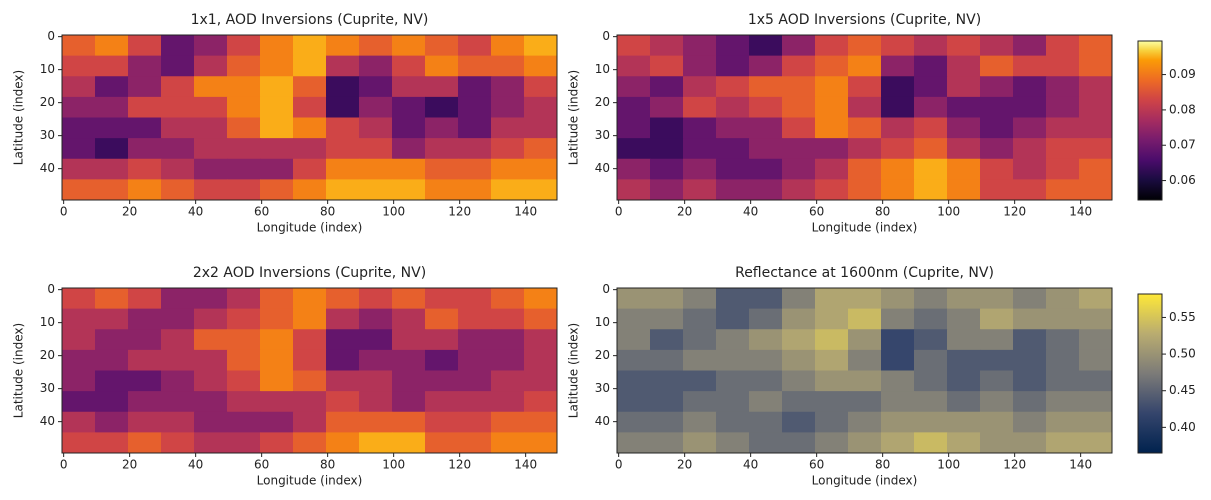 Image resolution: width=1211 pixels, height=500 pixels. What do you see at coordinates (602, 421) in the screenshot?
I see `y-tick-label: 40` at bounding box center [602, 421].